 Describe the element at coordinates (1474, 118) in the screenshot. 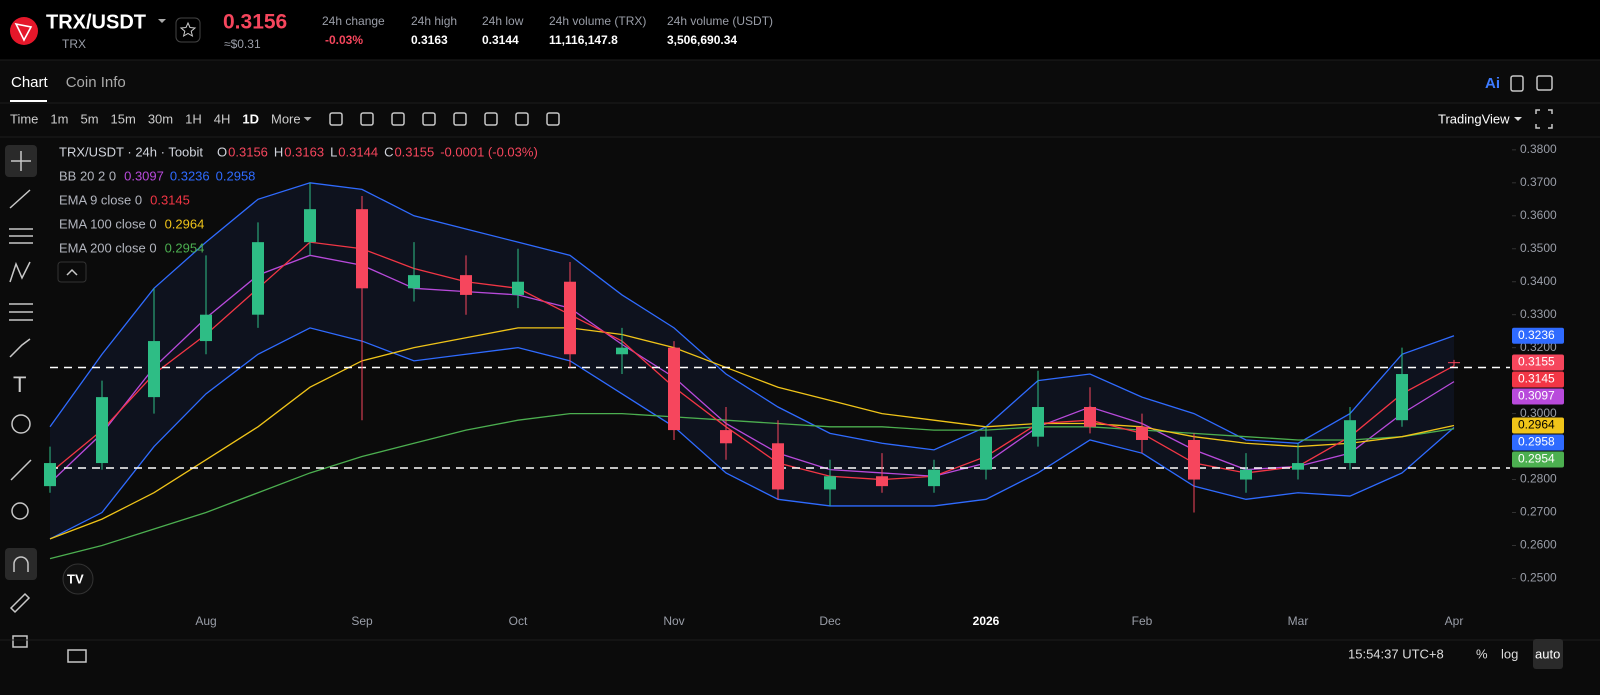

I see `source-label: TradingView` at that location.